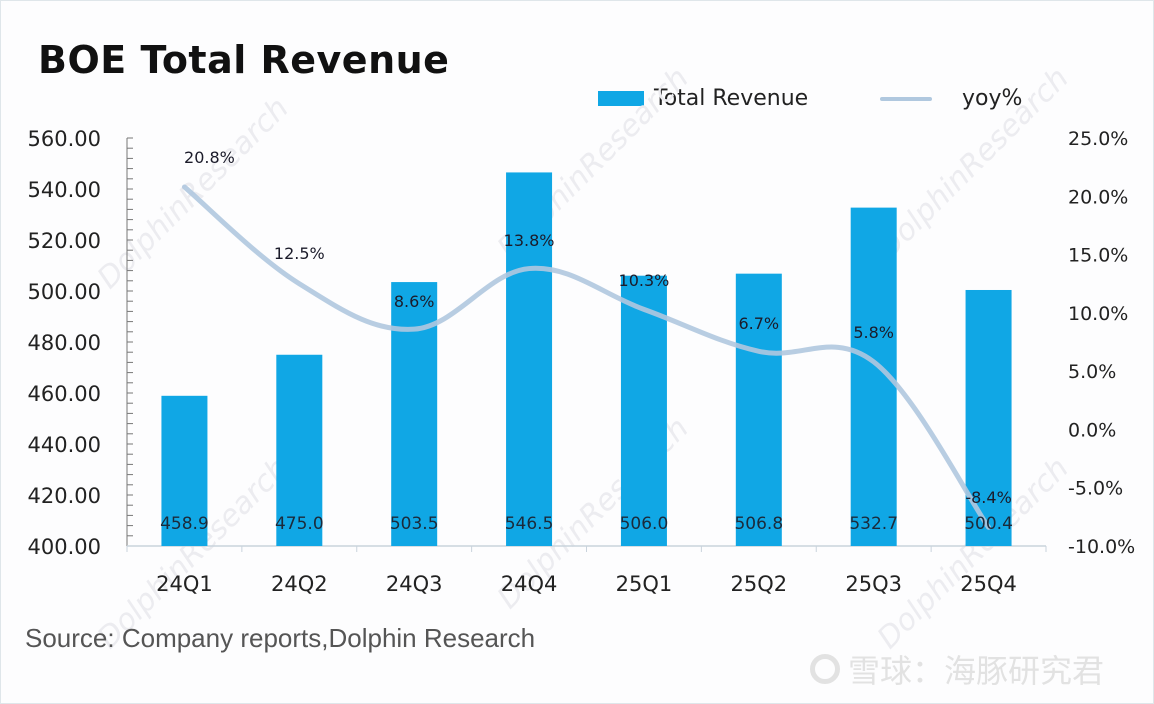  Describe the element at coordinates (973, 163) in the screenshot. I see `watermark-text: DolphinResearch` at that location.